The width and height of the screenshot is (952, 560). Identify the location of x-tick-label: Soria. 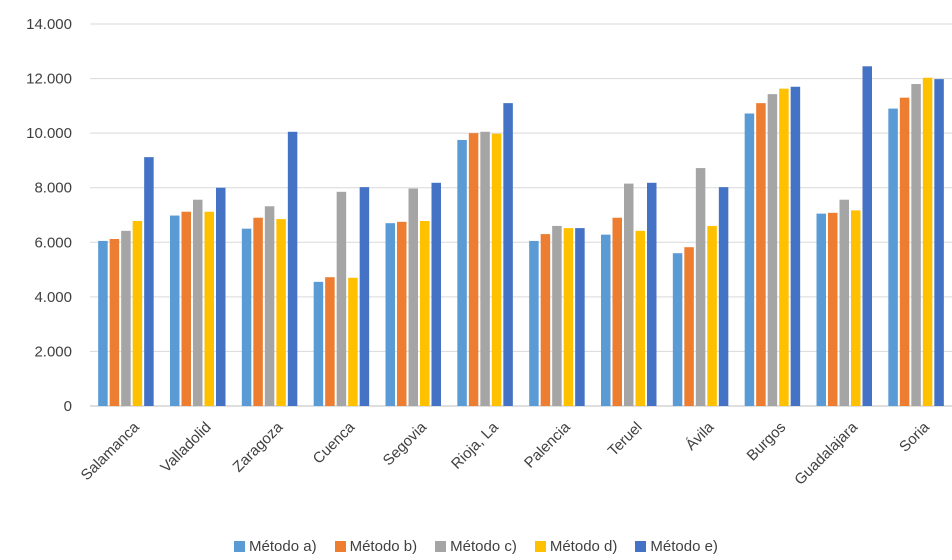
(914, 436).